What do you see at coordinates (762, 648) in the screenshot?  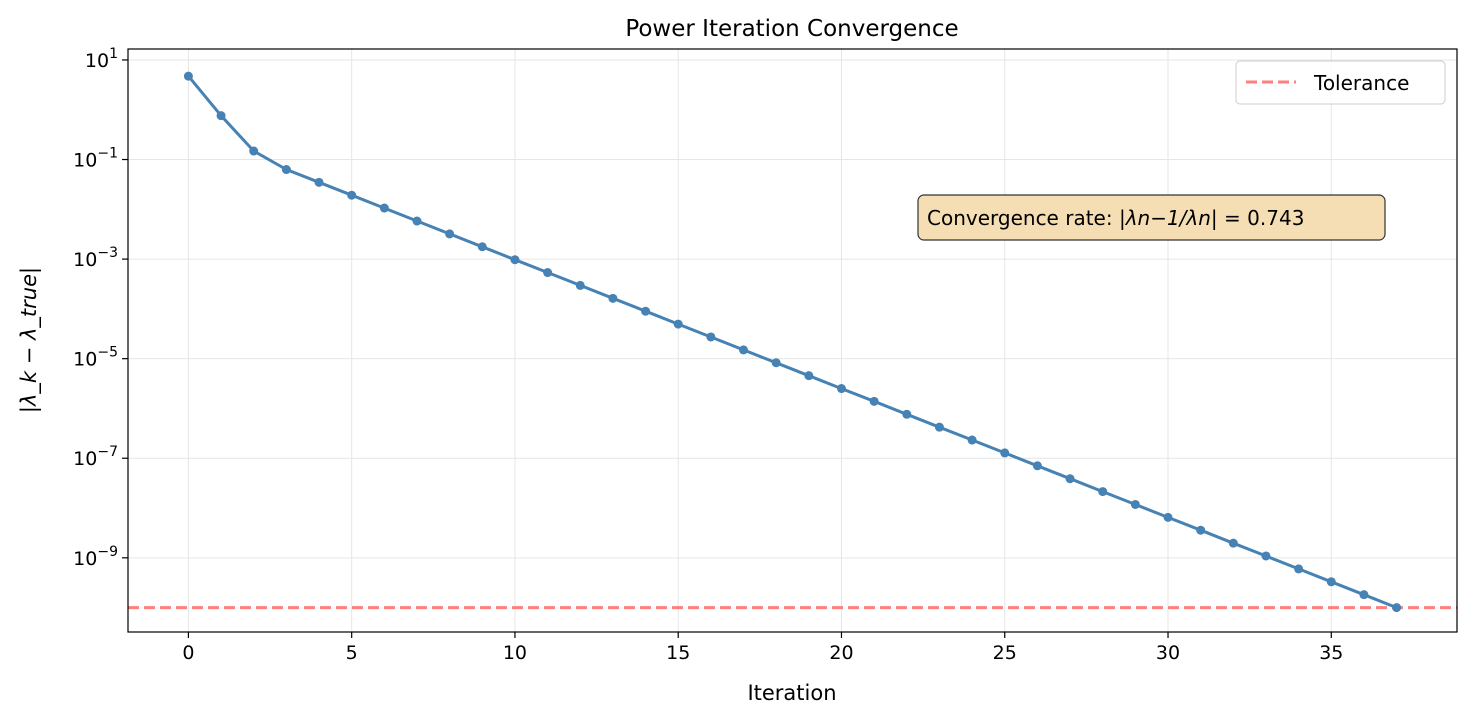 I see `x-axis-ticks: 0 5 10 15 20 25 30 35` at bounding box center [762, 648].